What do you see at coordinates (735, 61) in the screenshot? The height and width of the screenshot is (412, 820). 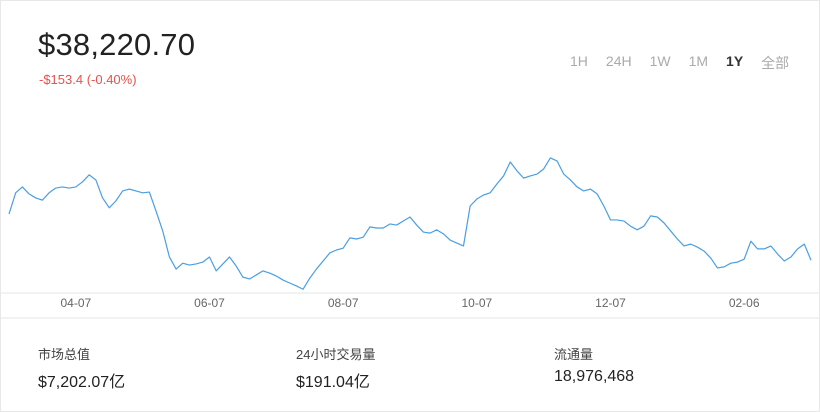 I see `range-button: 1Y` at bounding box center [735, 61].